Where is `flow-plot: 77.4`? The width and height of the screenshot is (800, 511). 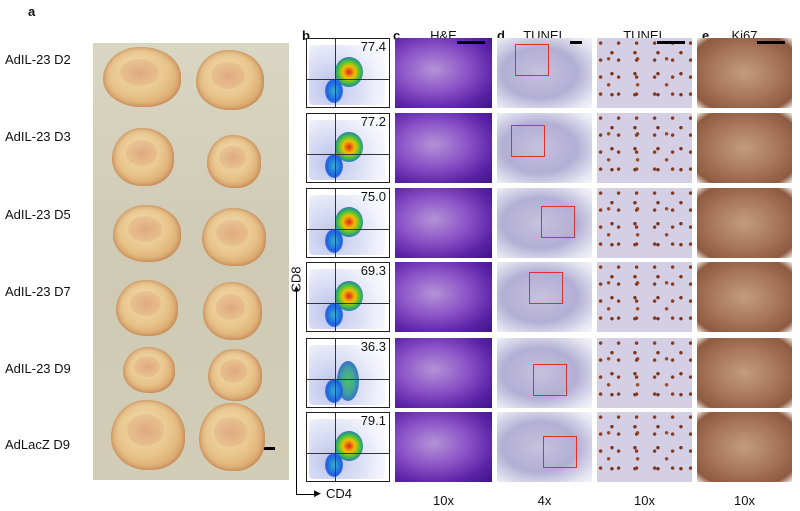 flow-plot: 77.4 is located at coordinates (348, 73).